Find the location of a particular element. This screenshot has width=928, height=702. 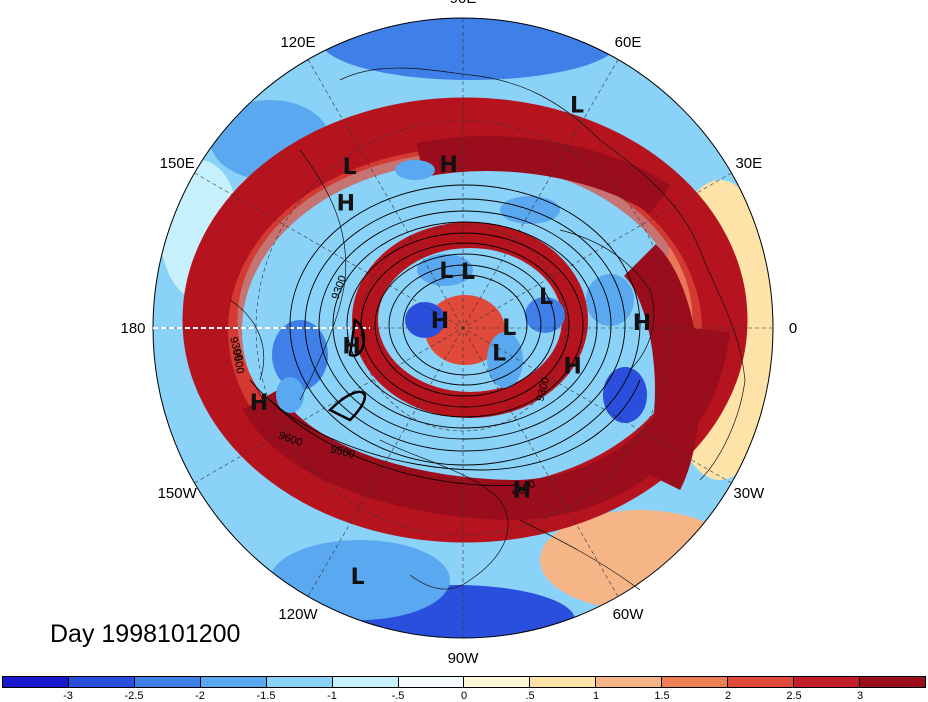

colorbar is located at coordinates (464, 682).